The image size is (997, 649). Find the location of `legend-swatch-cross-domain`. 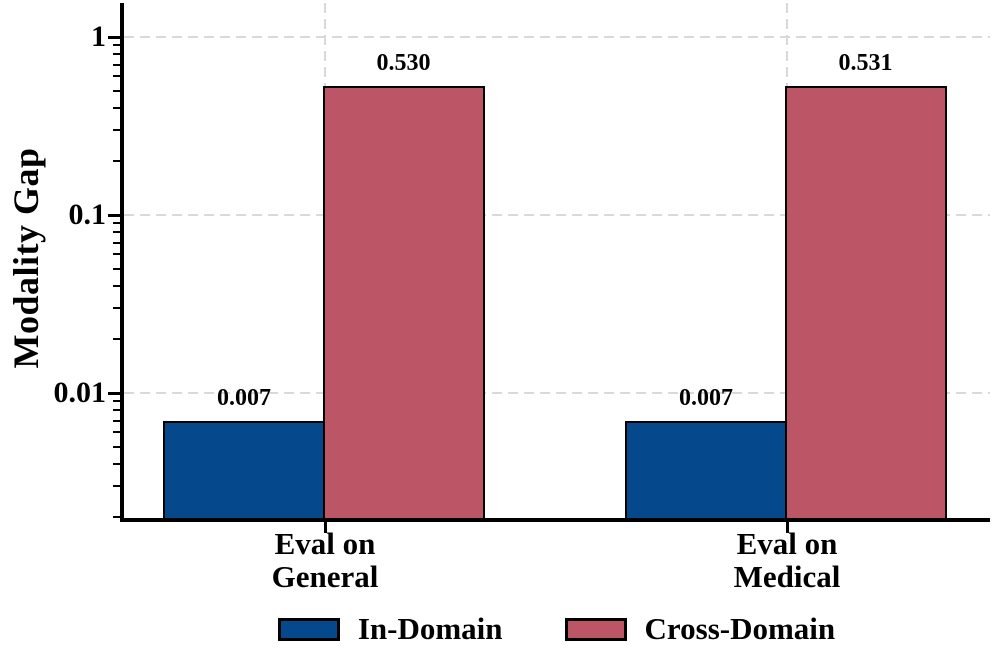

legend-swatch-cross-domain is located at coordinates (595, 629).